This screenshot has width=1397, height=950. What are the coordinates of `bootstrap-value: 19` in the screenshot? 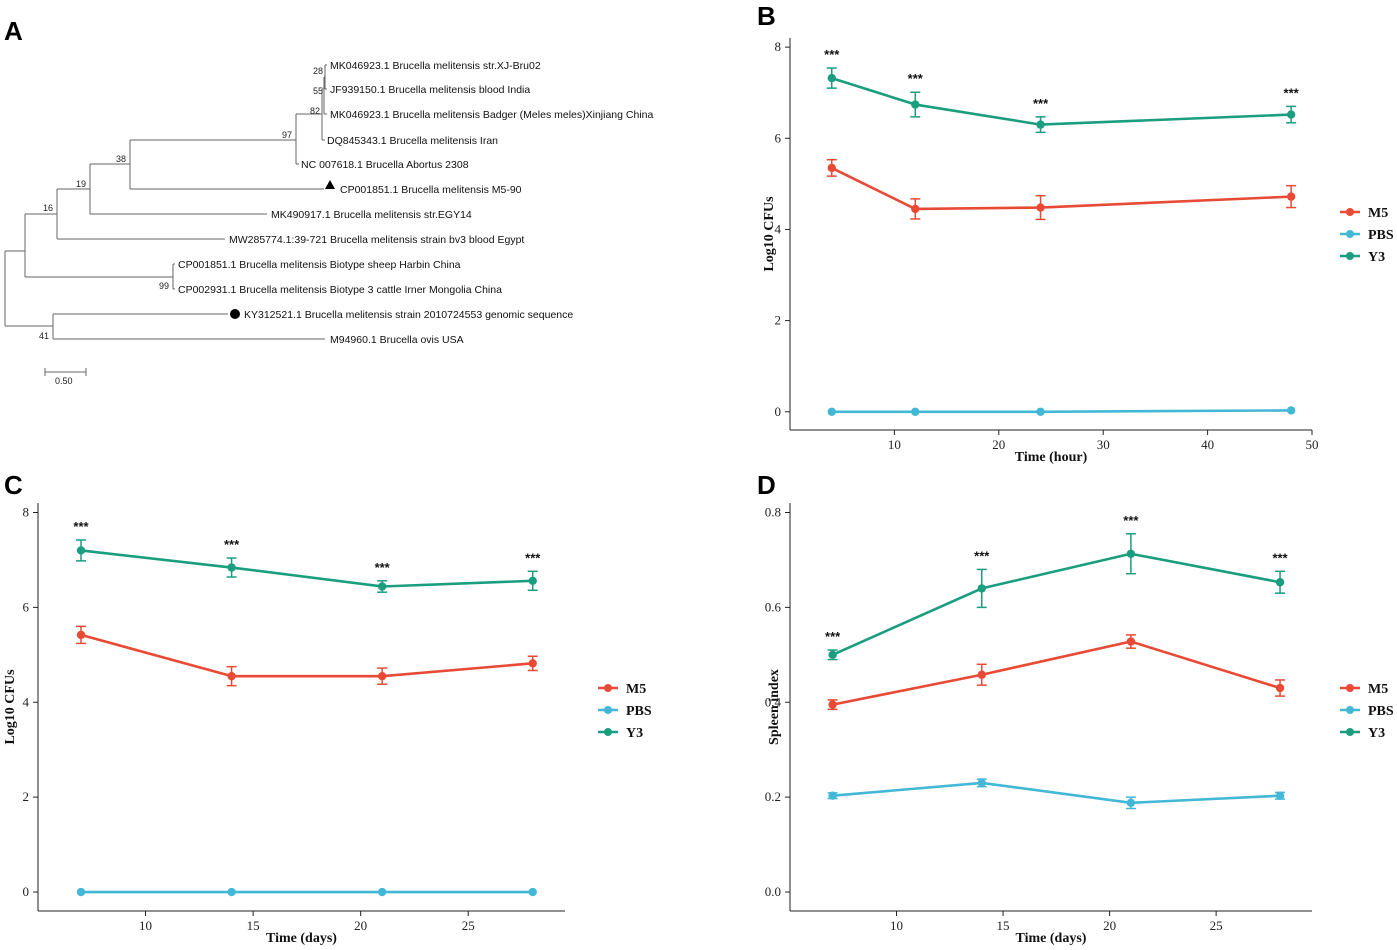 It's located at (81, 184).